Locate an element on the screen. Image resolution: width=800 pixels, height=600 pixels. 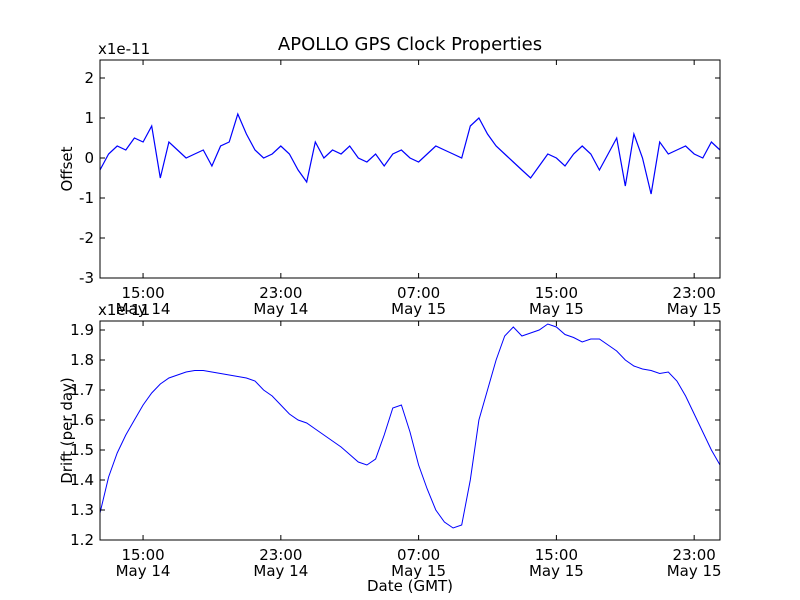
y-tick-label: 0 is located at coordinates (89, 158).